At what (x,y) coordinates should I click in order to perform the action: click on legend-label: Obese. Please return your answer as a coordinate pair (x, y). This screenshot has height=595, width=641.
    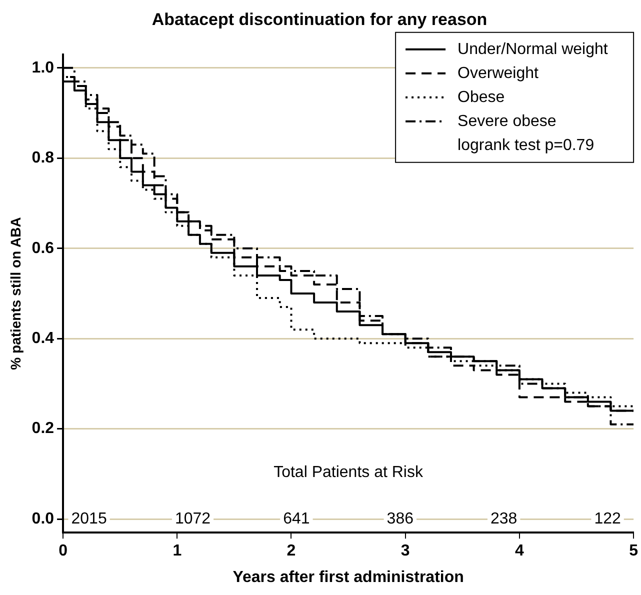
    Looking at the image, I should click on (481, 97).